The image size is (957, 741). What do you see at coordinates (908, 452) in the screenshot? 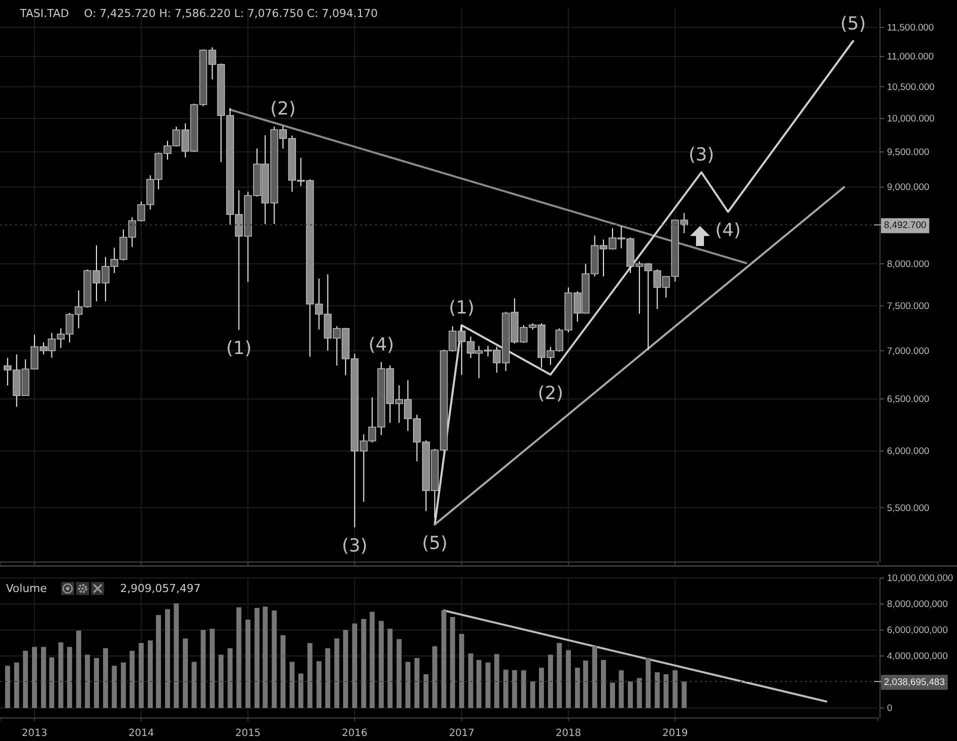
I see `y-tick-label: 6,000.000` at bounding box center [908, 452].